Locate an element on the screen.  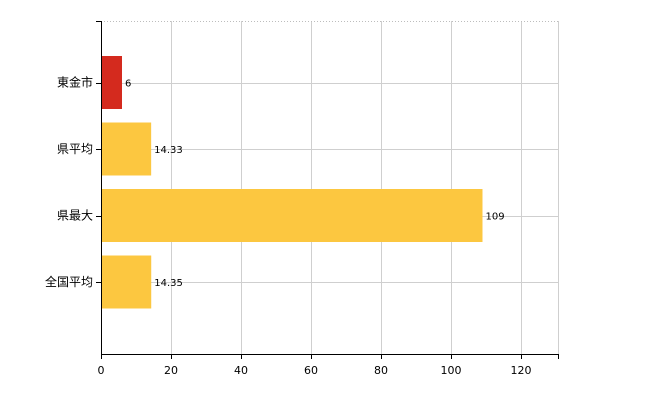
category-label-1: 県平均 is located at coordinates (75, 149).